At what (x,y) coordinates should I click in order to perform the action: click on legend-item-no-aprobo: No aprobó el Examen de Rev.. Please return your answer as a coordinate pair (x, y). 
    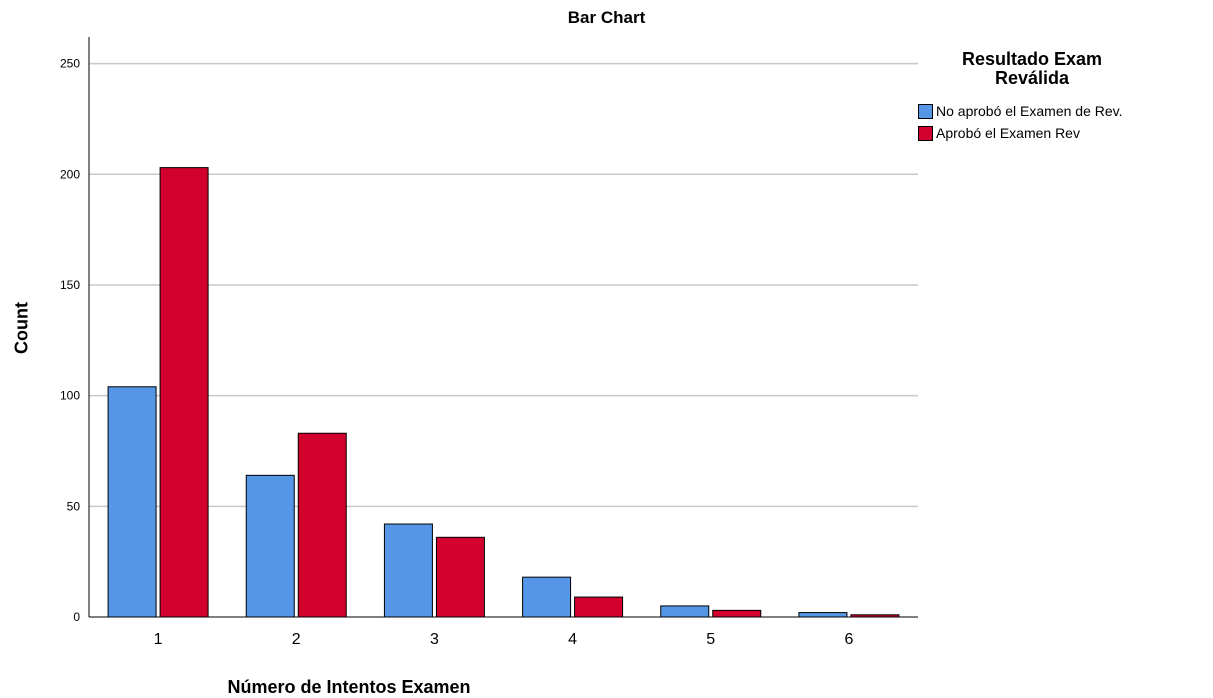
    Looking at the image, I should click on (1063, 111).